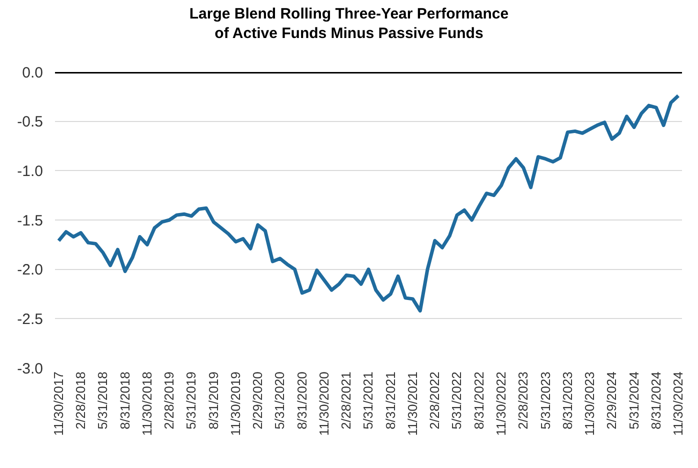 The height and width of the screenshot is (468, 698). What do you see at coordinates (30, 270) in the screenshot?
I see `y-tick-label: -2.0` at bounding box center [30, 270].